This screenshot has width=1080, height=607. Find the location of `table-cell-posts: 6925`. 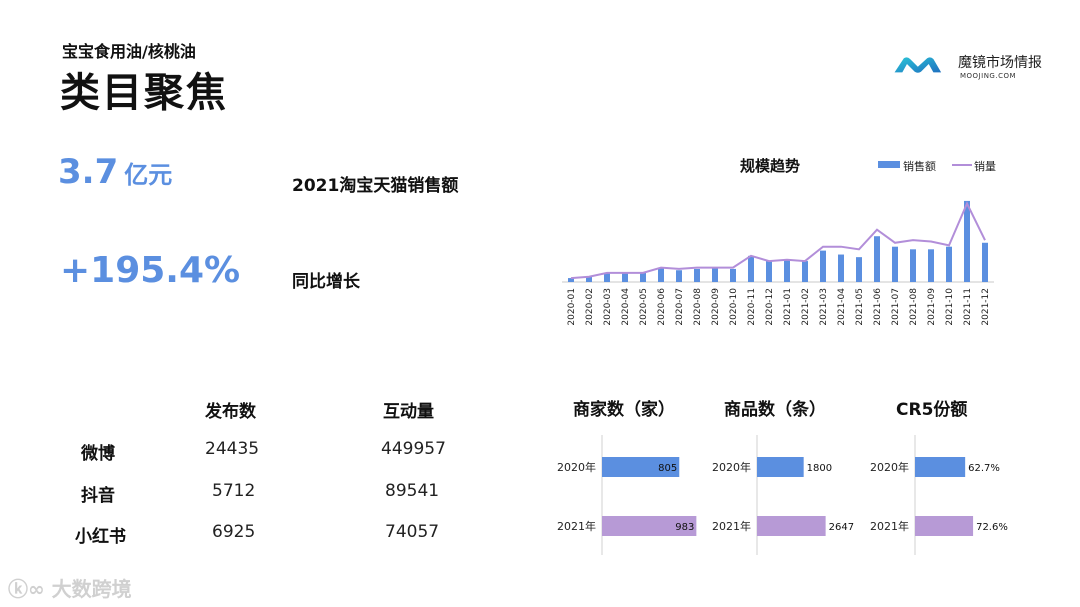

table-cell-posts: 6925 is located at coordinates (234, 532).